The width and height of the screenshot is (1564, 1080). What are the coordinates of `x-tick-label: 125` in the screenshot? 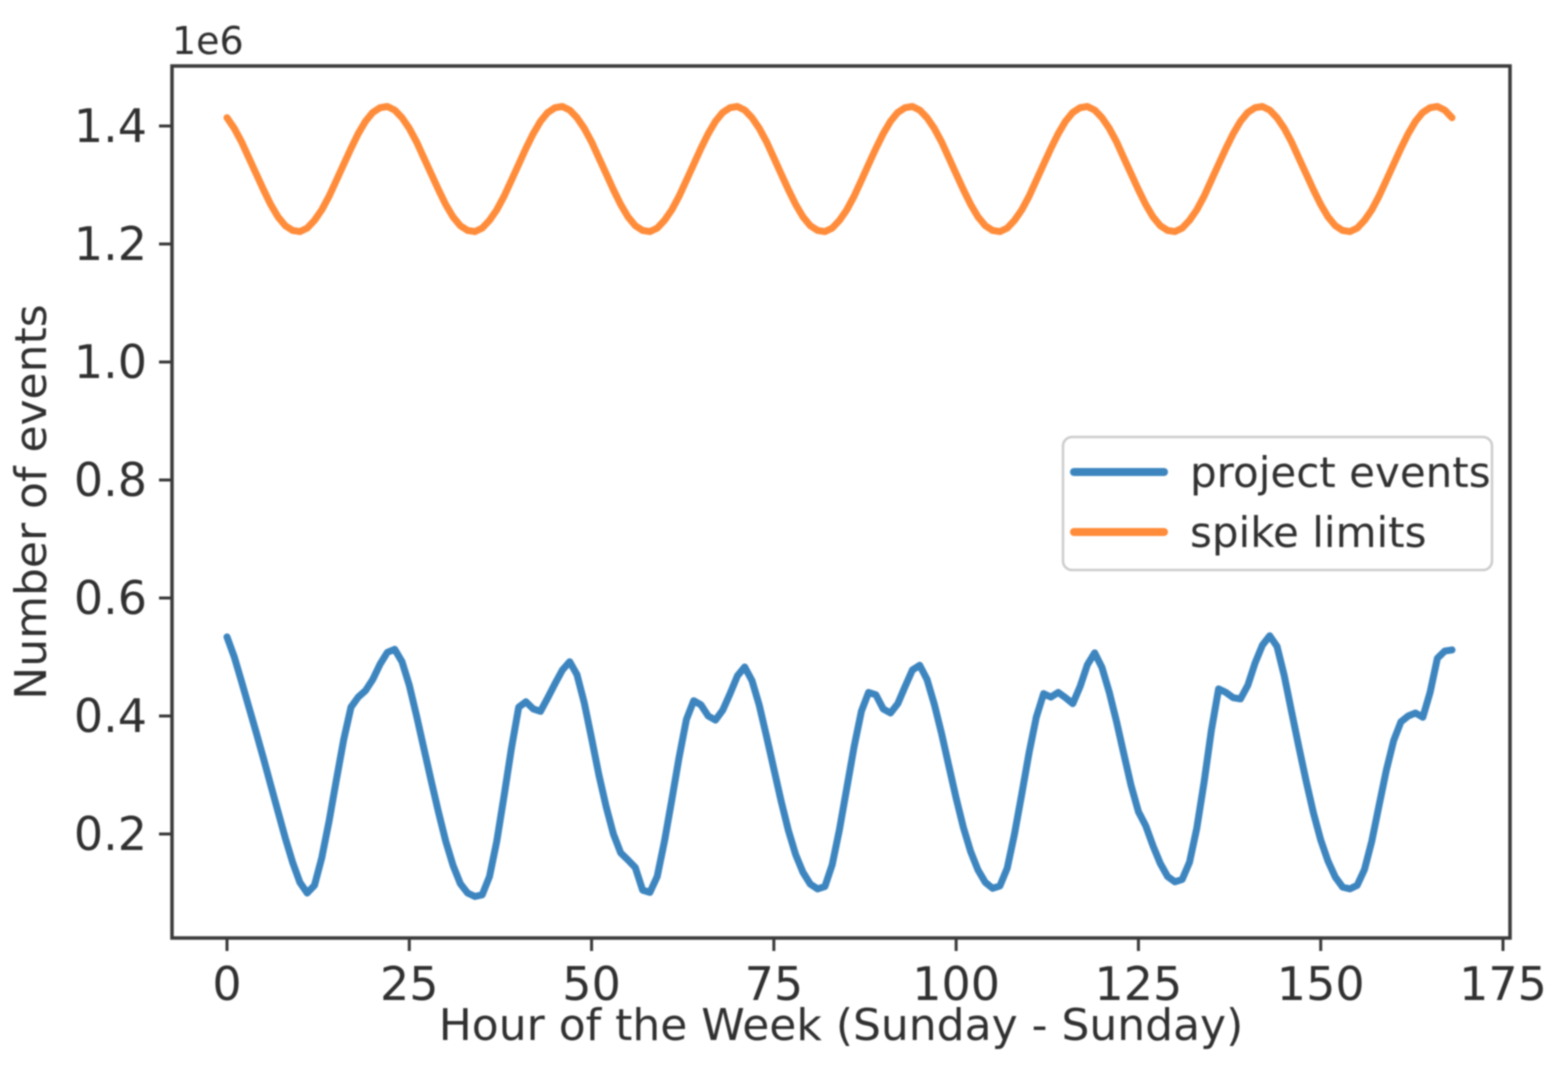 It's located at (1139, 984).